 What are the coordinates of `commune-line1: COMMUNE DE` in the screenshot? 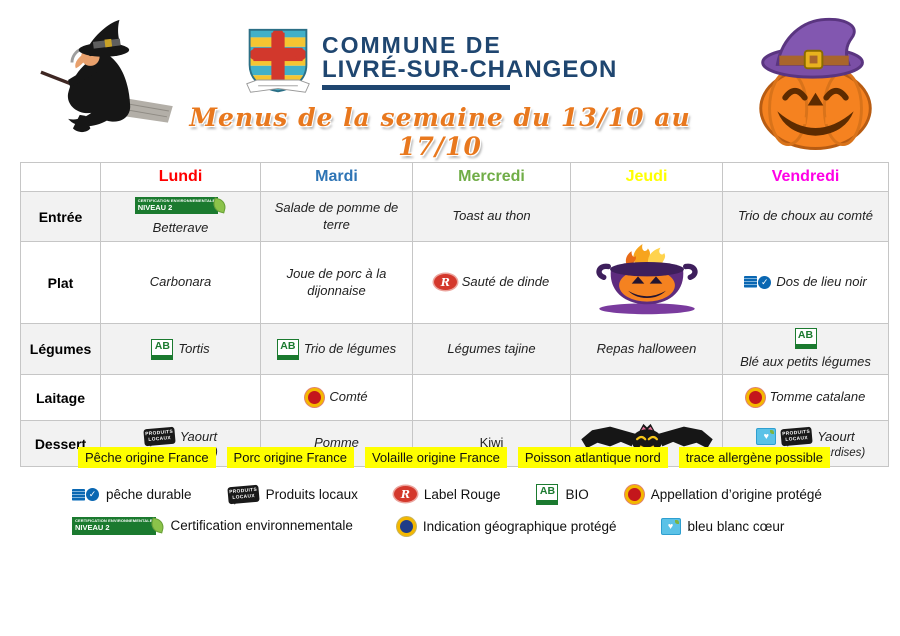 It's located at (412, 45).